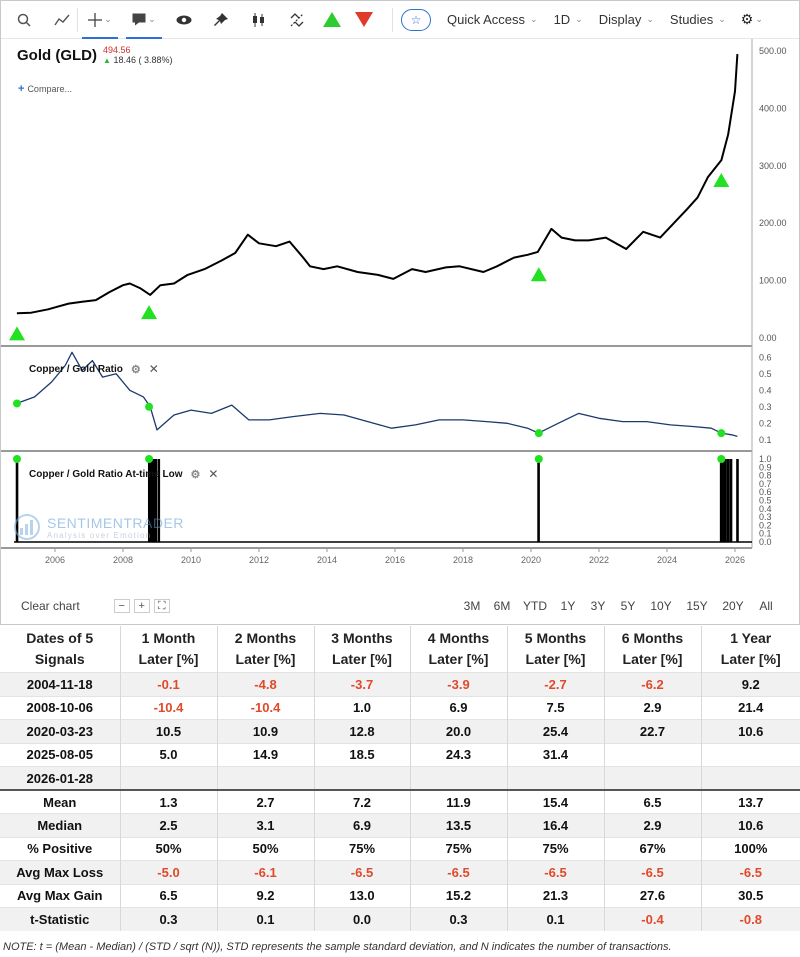 The width and height of the screenshot is (800, 957). I want to click on zoom-in-button: +, so click(141, 606).